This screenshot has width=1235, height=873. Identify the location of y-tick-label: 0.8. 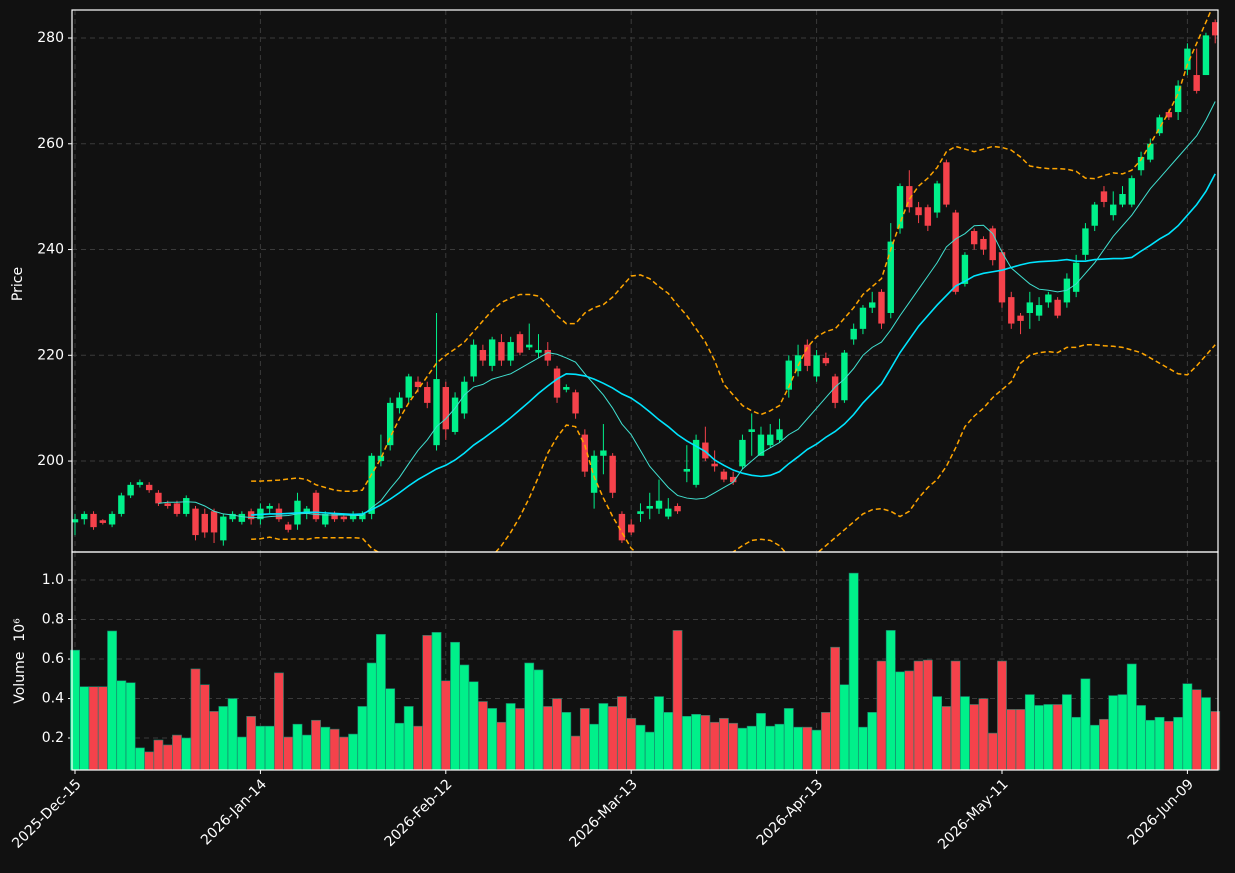
(53, 620).